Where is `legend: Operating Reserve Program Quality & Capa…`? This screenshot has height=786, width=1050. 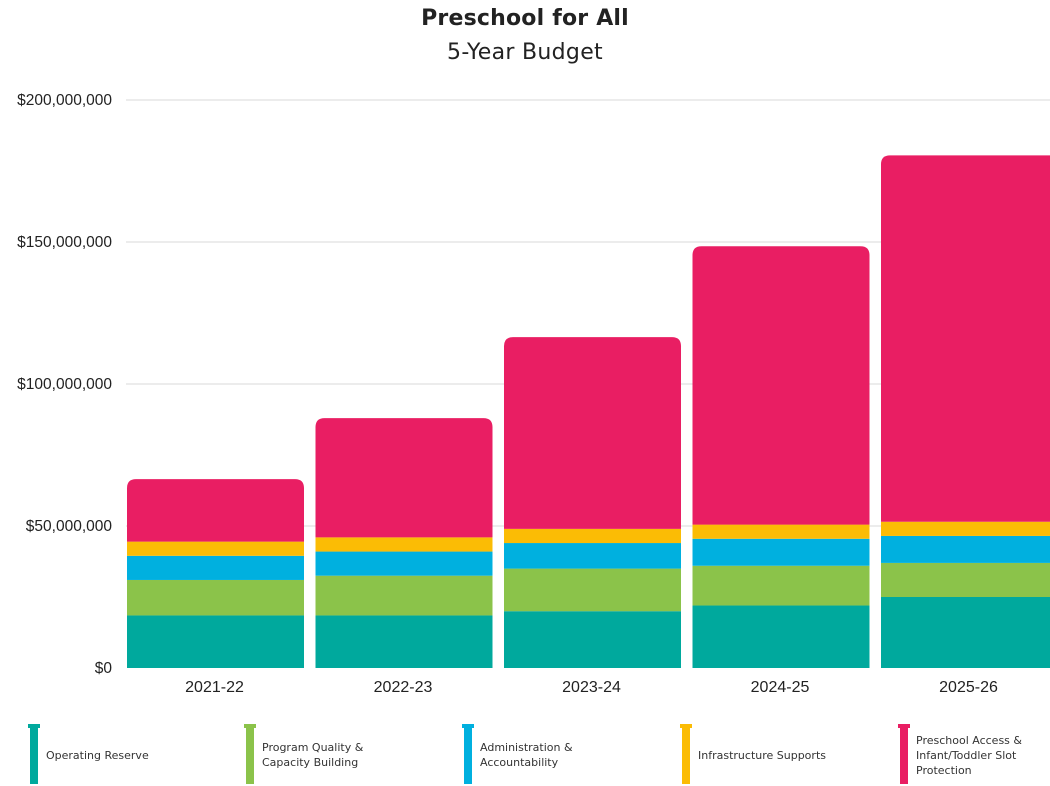
legend: Operating Reserve Program Quality & Capa… is located at coordinates (525, 755).